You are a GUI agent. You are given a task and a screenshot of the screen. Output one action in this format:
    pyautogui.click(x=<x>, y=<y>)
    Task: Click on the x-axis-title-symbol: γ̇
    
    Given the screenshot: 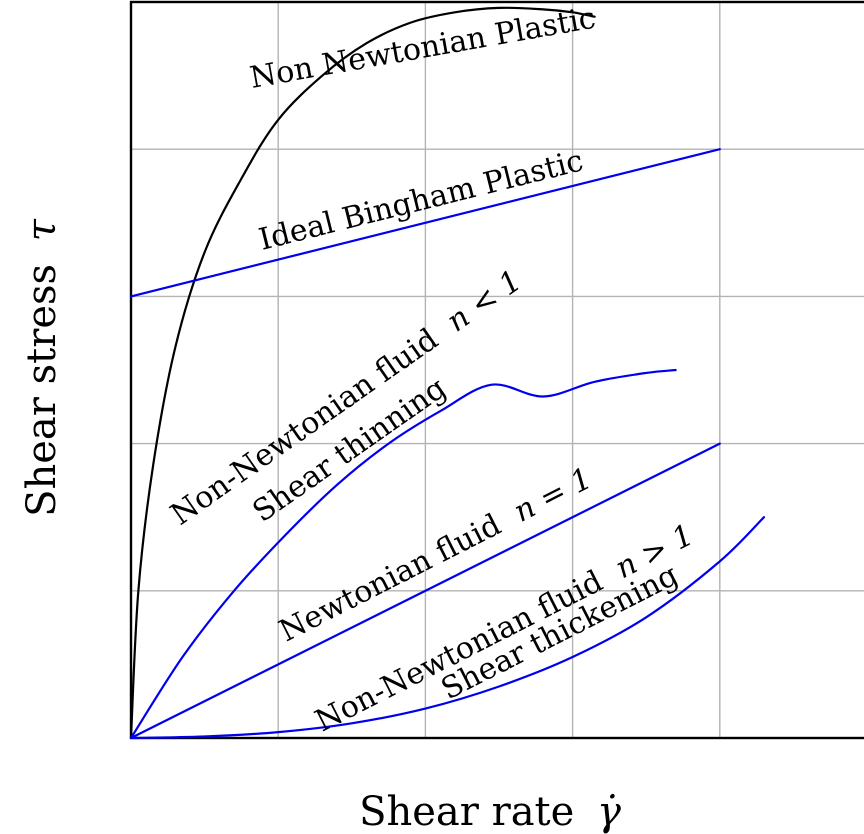 What is the action you would take?
    pyautogui.click(x=609, y=811)
    